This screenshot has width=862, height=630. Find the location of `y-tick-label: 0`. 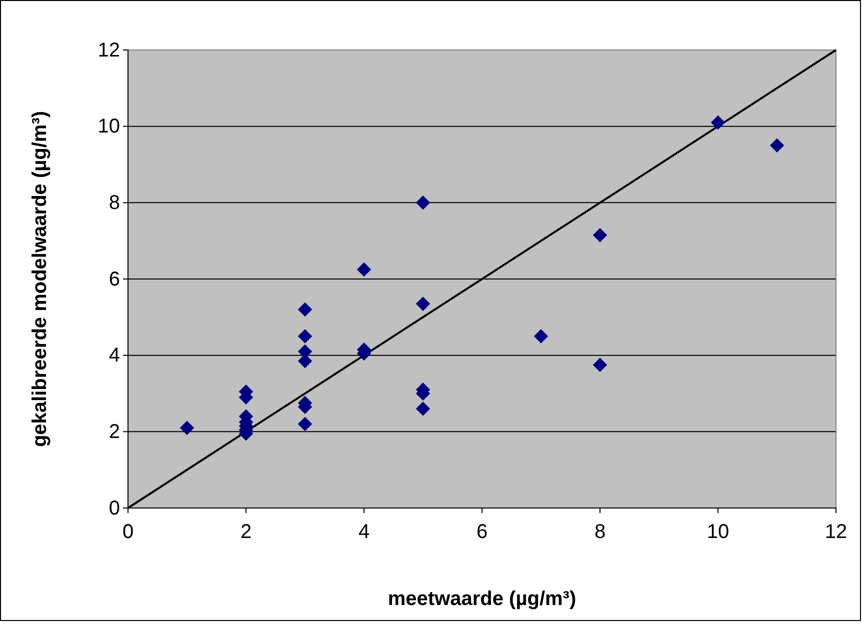

y-tick-label: 0 is located at coordinates (114, 508).